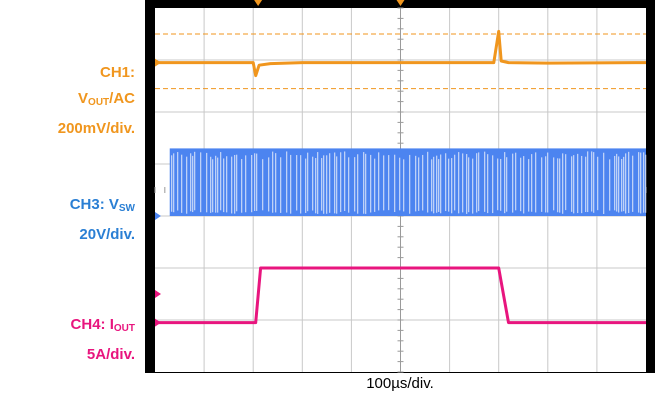  What do you see at coordinates (400, 3) in the screenshot?
I see `trigger-position-marker` at bounding box center [400, 3].